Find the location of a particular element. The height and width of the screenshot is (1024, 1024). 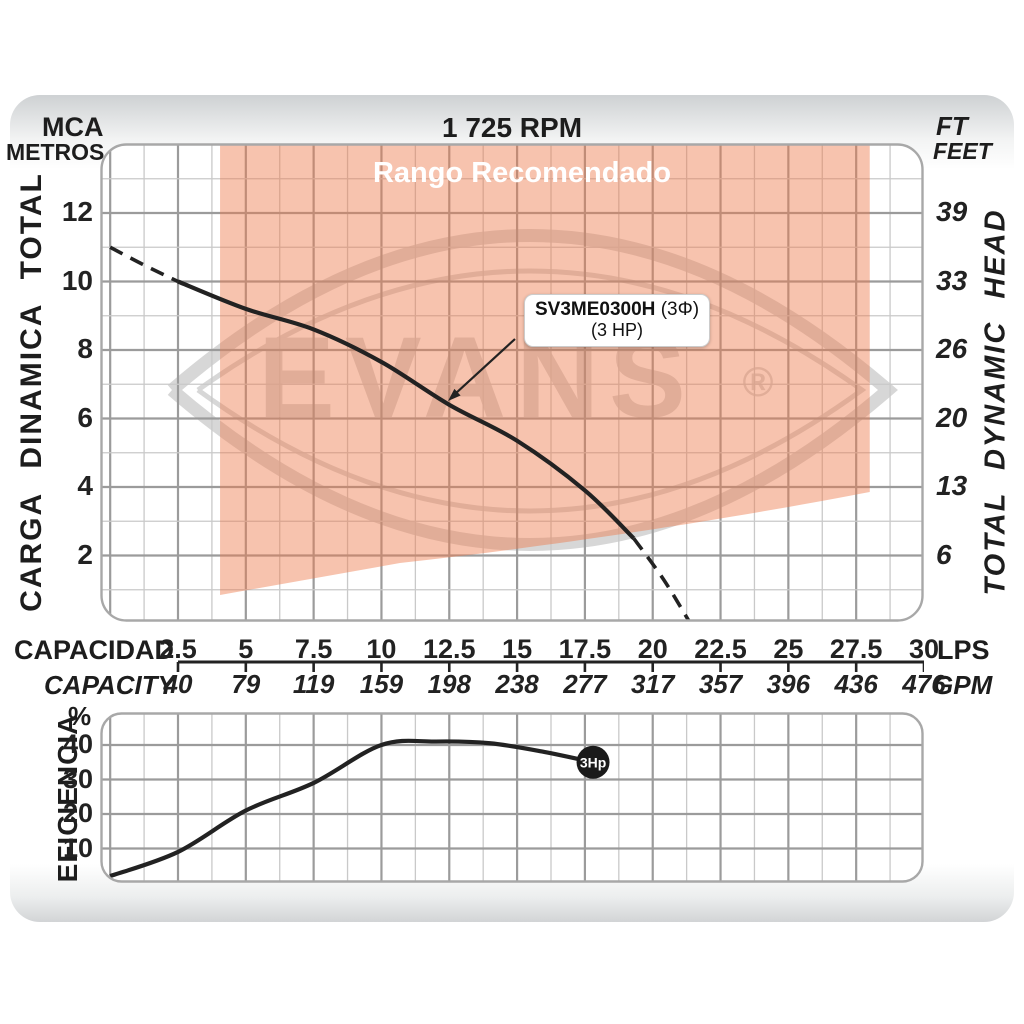

tick-label: 27.5 is located at coordinates (856, 649).